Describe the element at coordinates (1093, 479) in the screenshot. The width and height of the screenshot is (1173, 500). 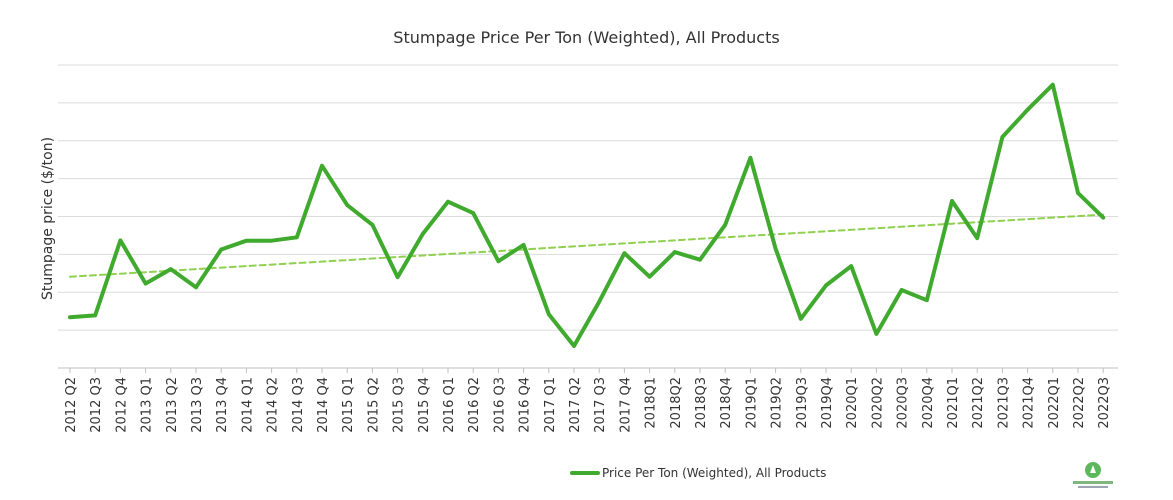
I see `forest2market-logo` at that location.